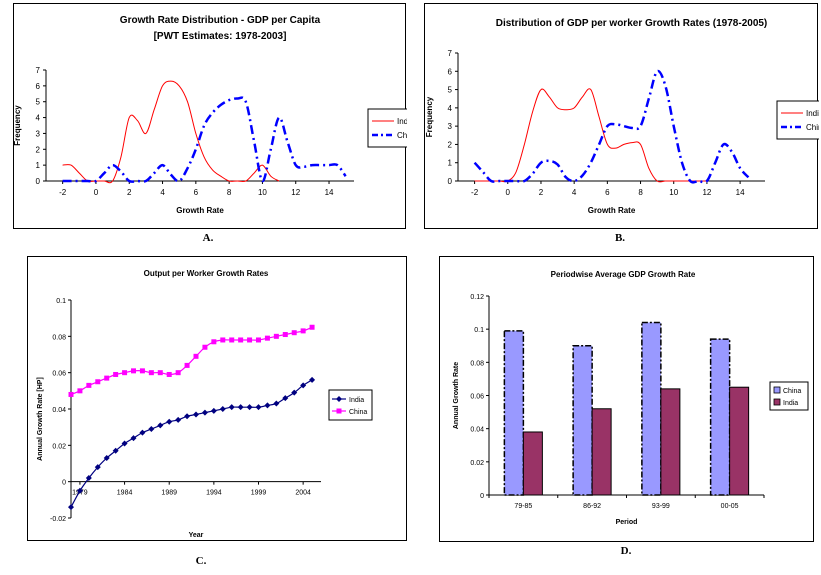  I want to click on chart-d-legend-label-china: China, so click(792, 391).